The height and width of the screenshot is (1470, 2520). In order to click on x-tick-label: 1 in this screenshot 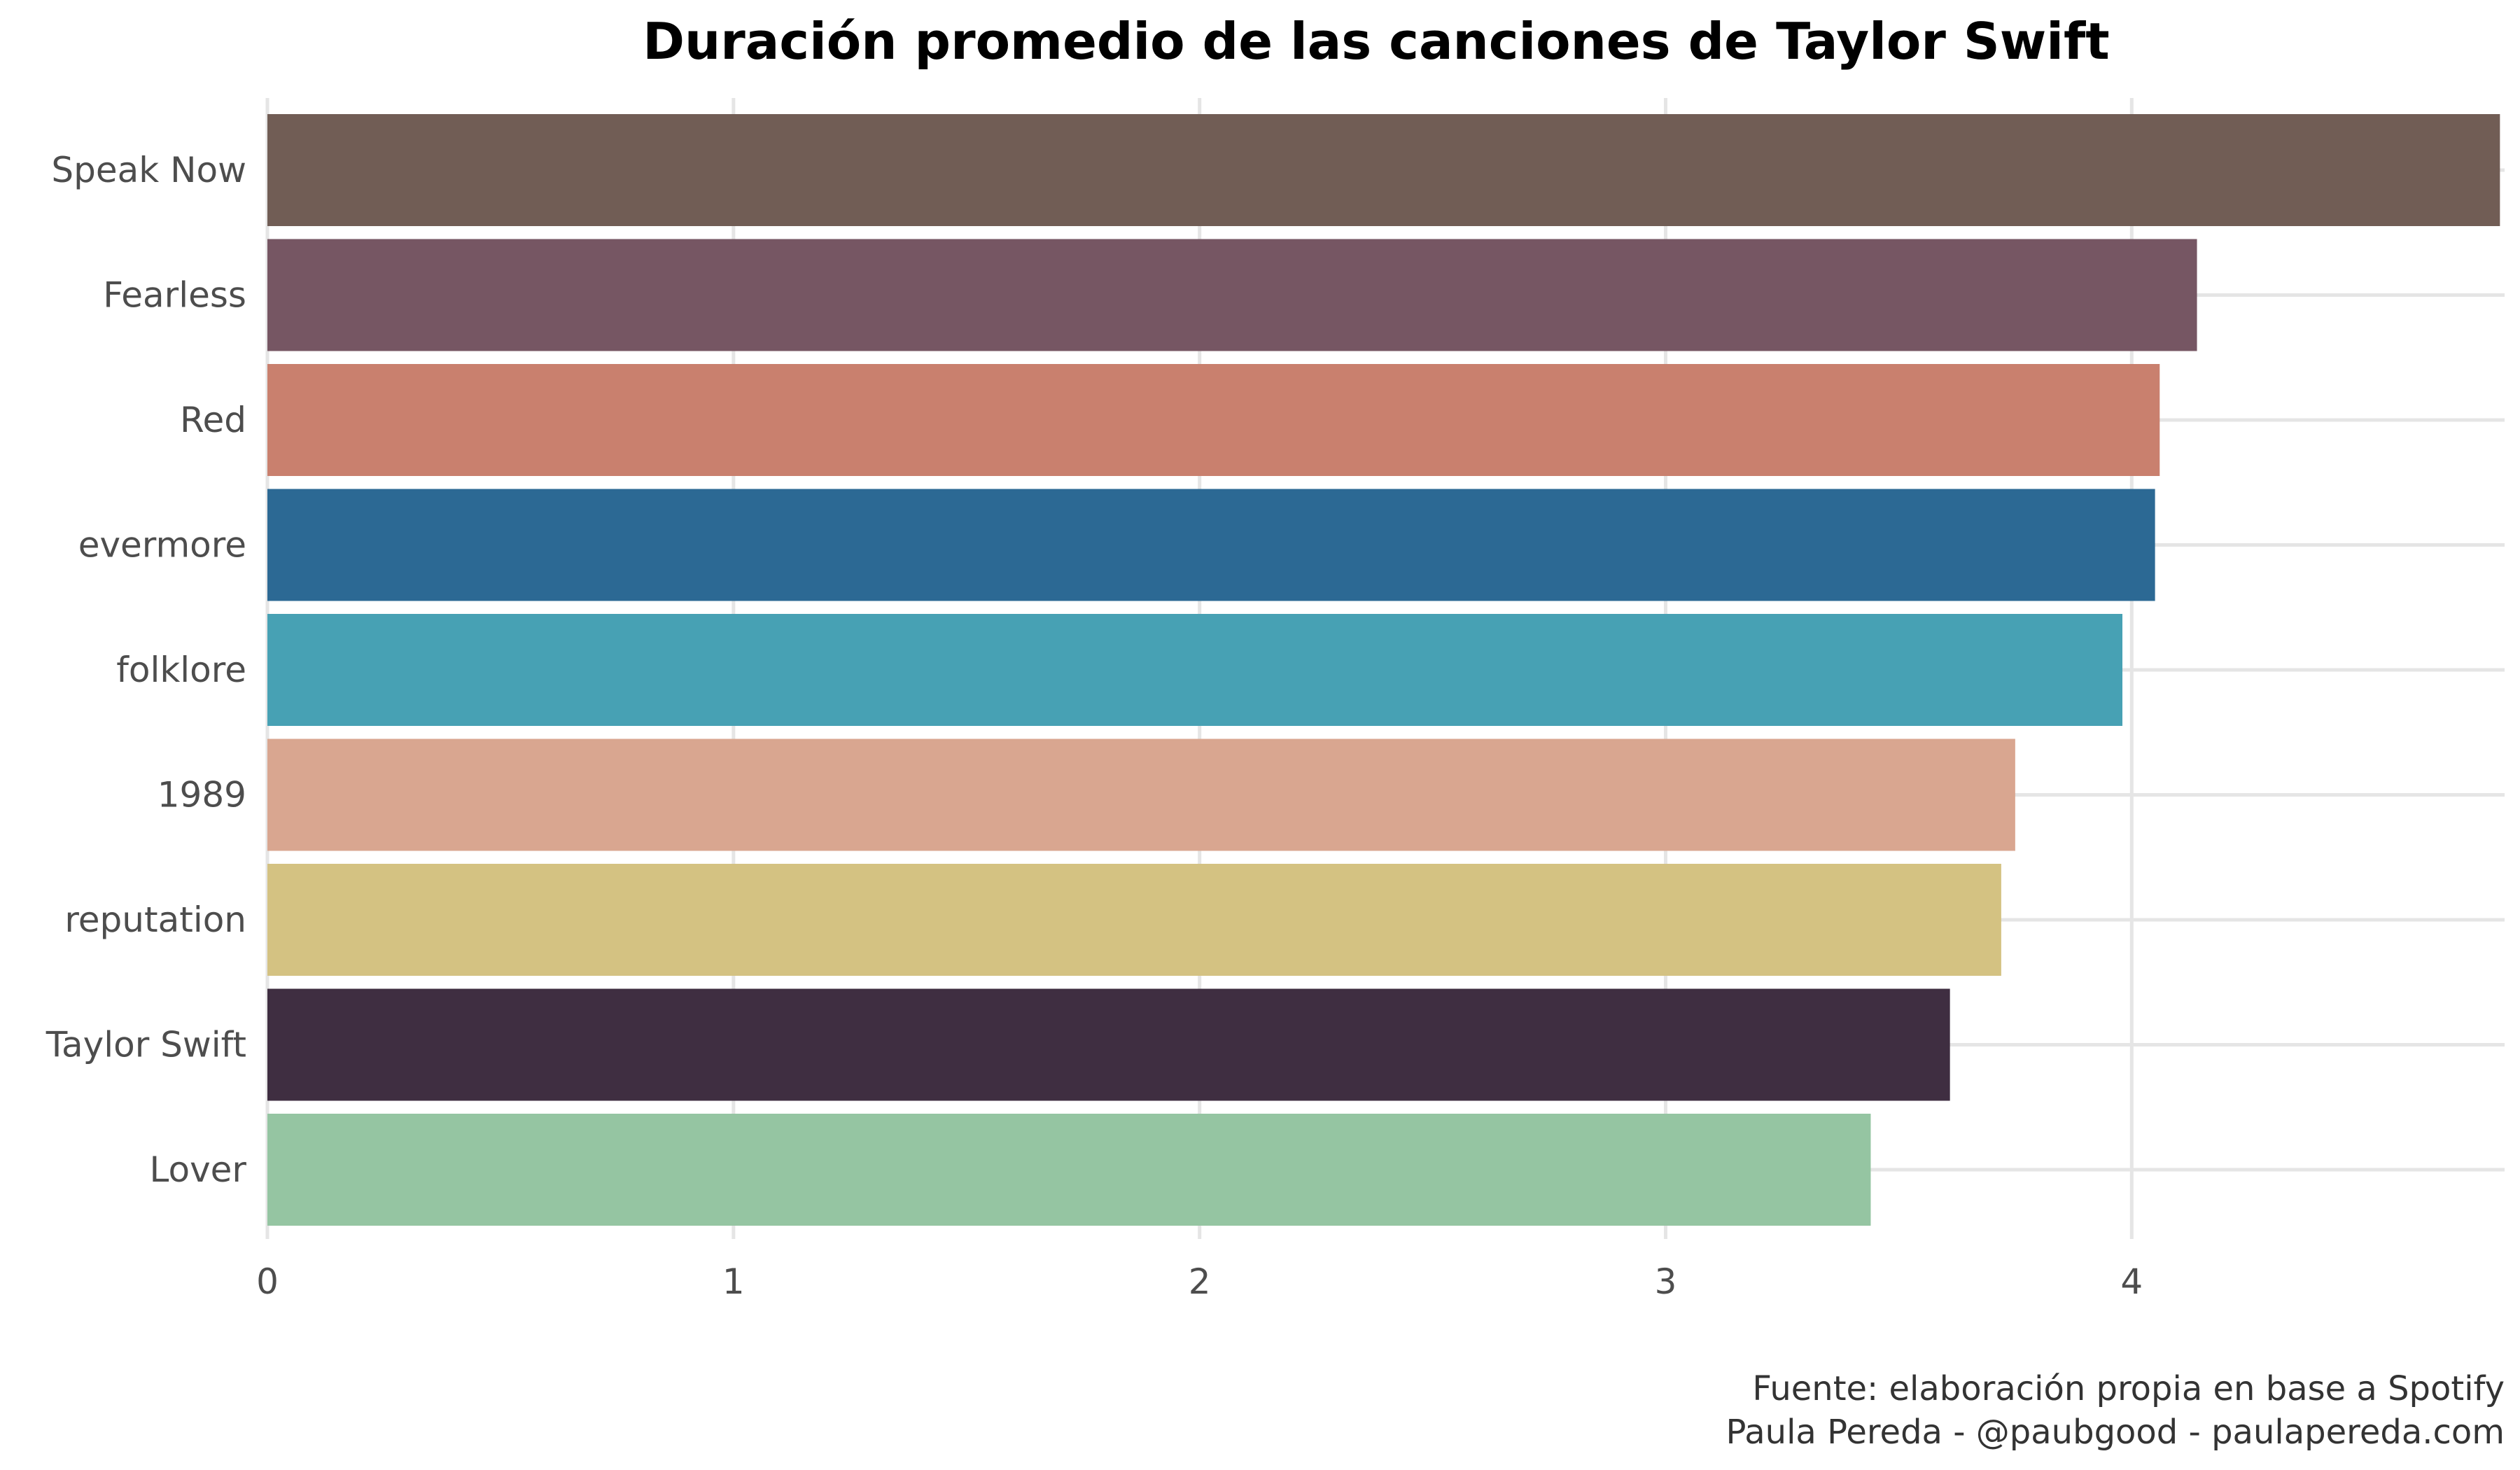, I will do `click(733, 1281)`.